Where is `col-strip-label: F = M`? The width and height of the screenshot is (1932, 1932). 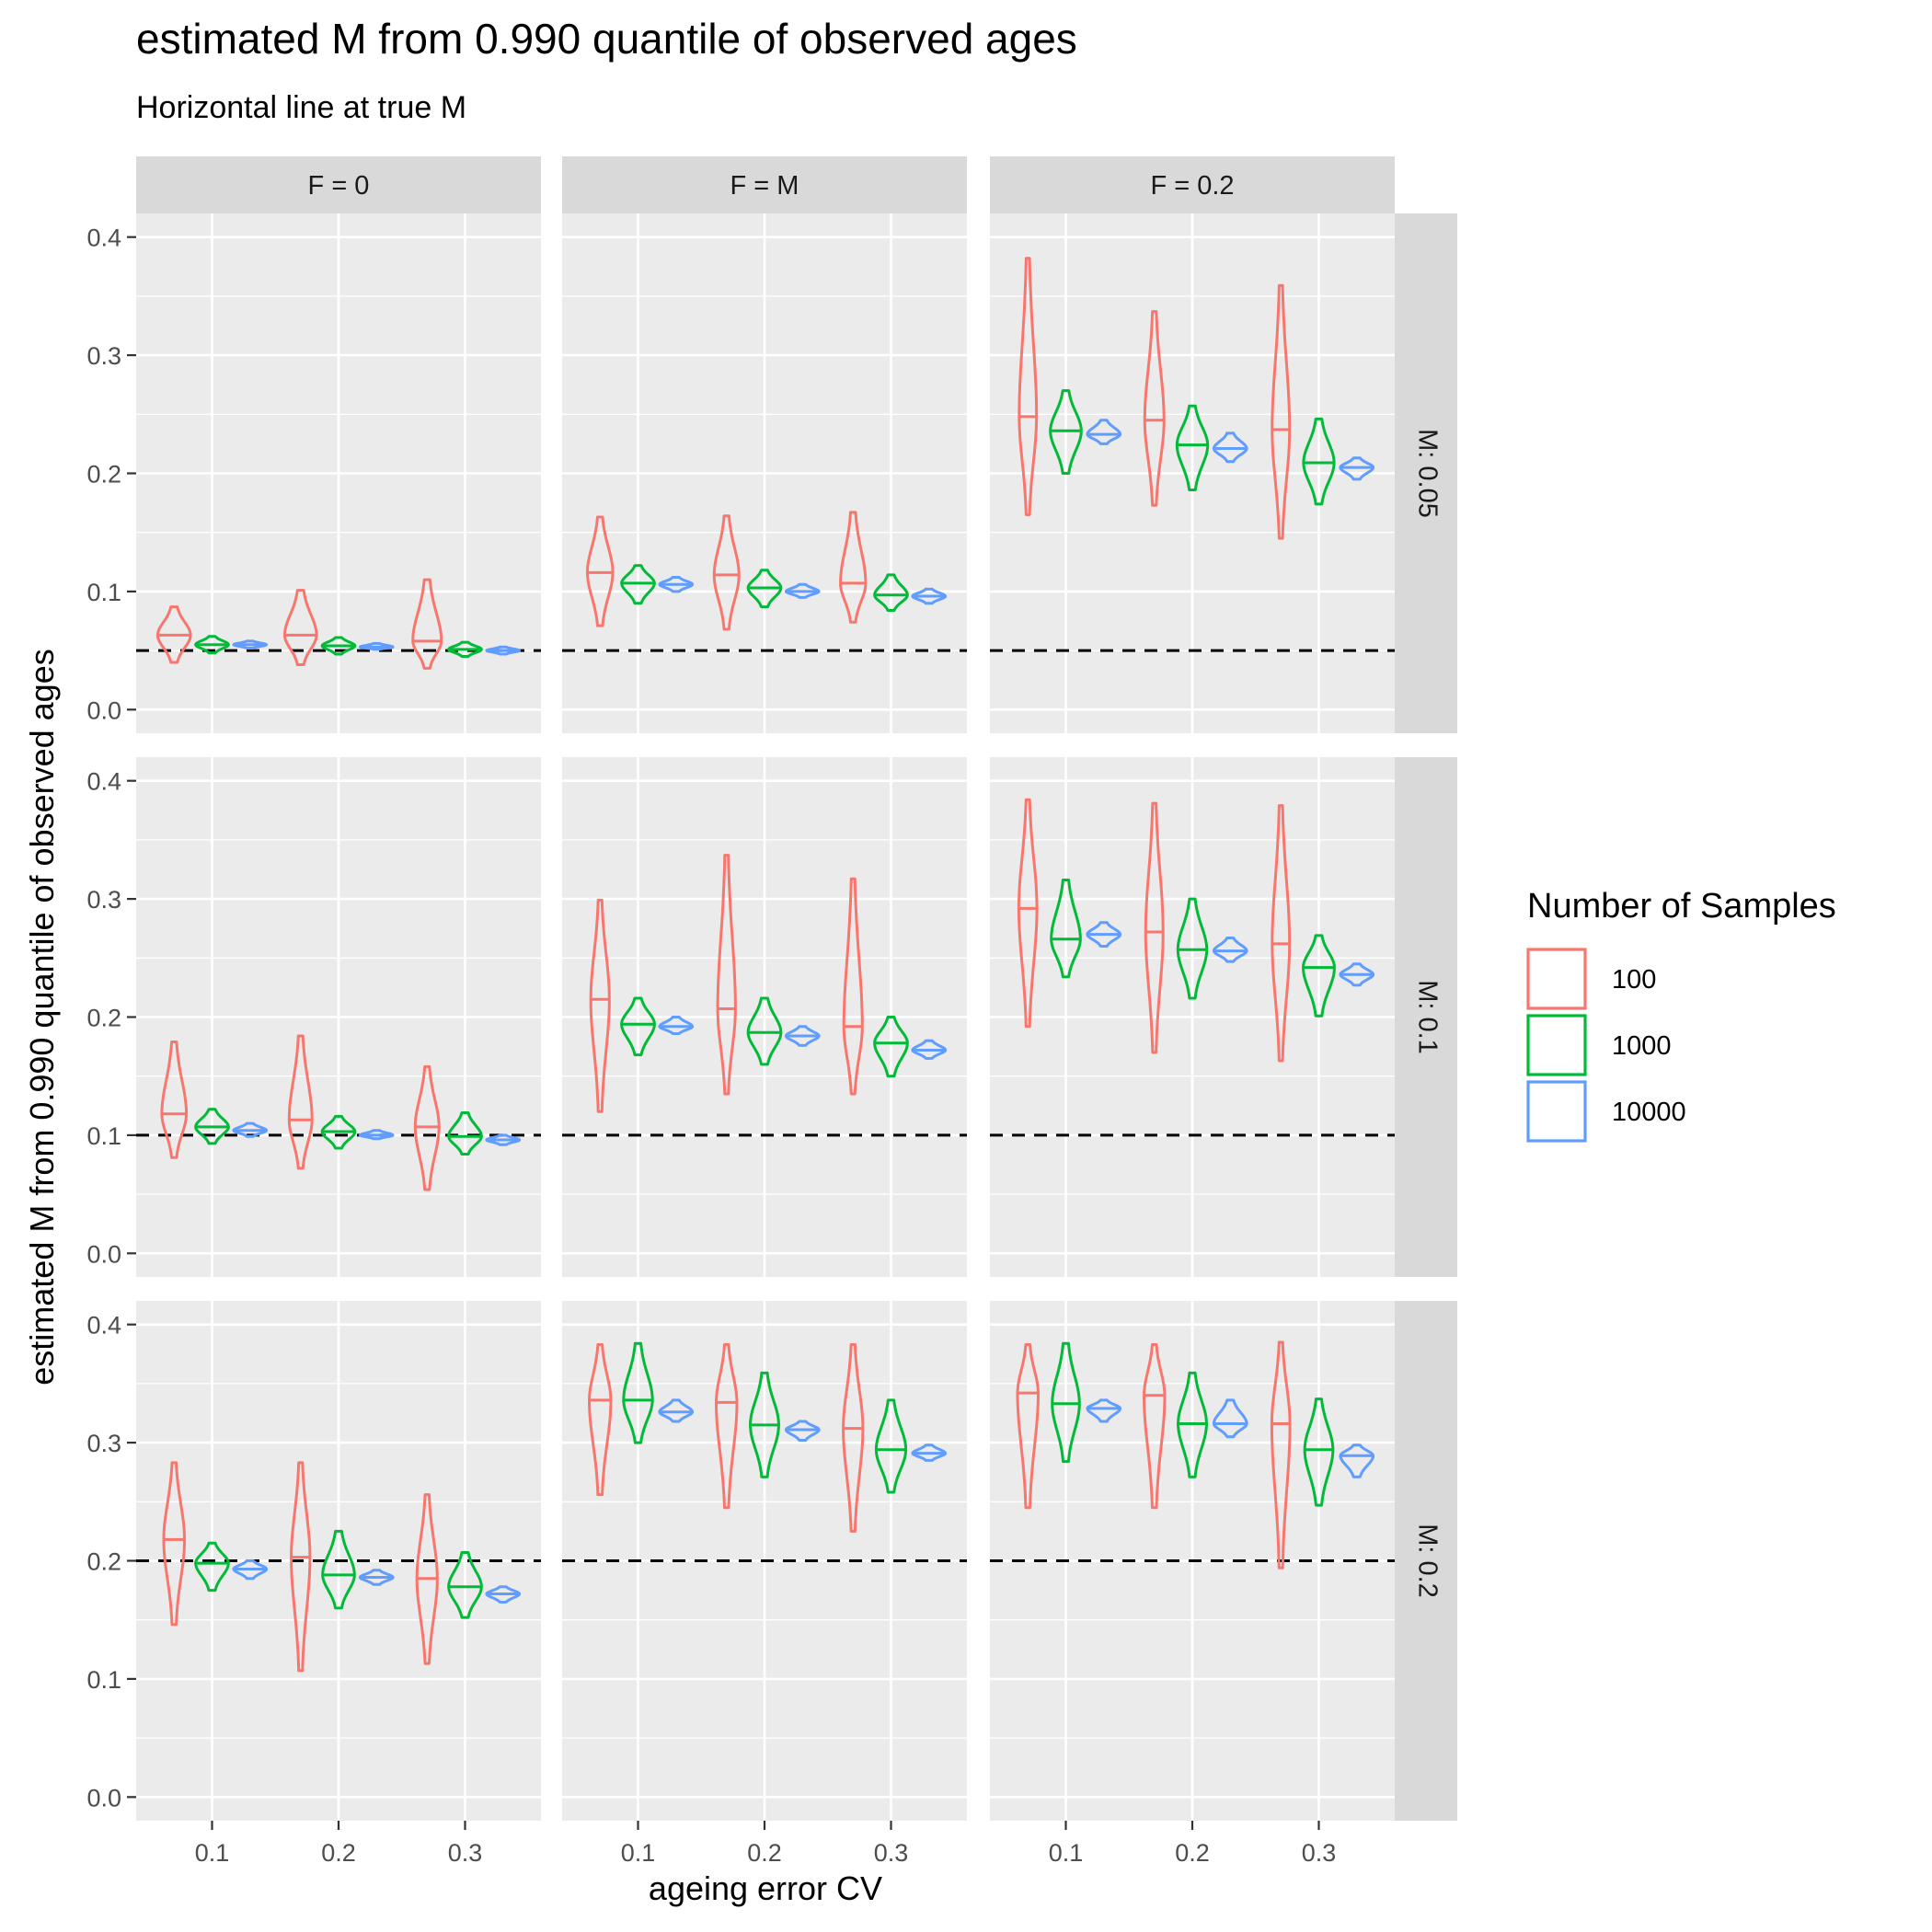 col-strip-label: F = M is located at coordinates (764, 186).